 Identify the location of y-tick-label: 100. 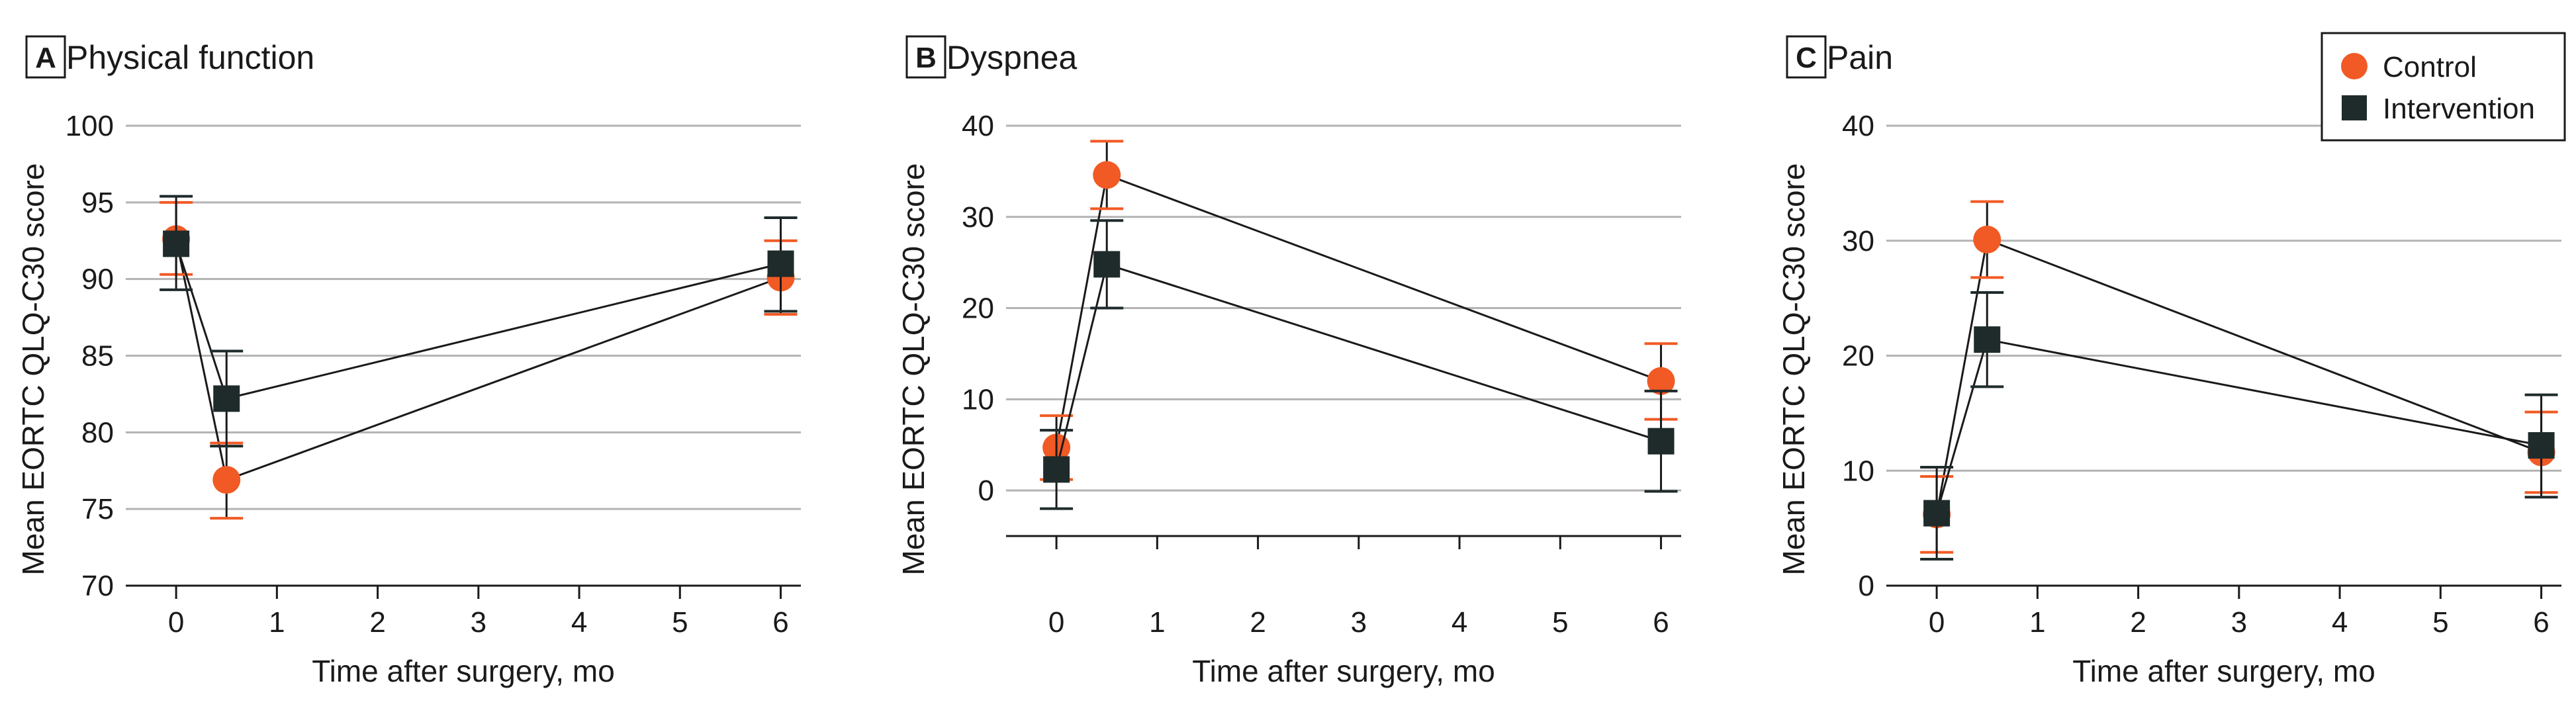
(90, 126).